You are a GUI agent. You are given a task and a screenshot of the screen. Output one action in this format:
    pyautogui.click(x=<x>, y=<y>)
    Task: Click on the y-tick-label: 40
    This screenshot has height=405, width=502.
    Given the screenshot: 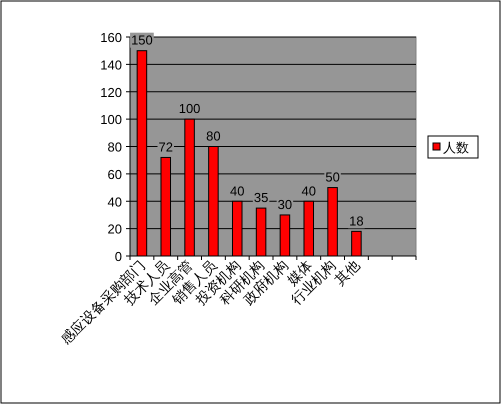 What is the action you would take?
    pyautogui.click(x=115, y=202)
    